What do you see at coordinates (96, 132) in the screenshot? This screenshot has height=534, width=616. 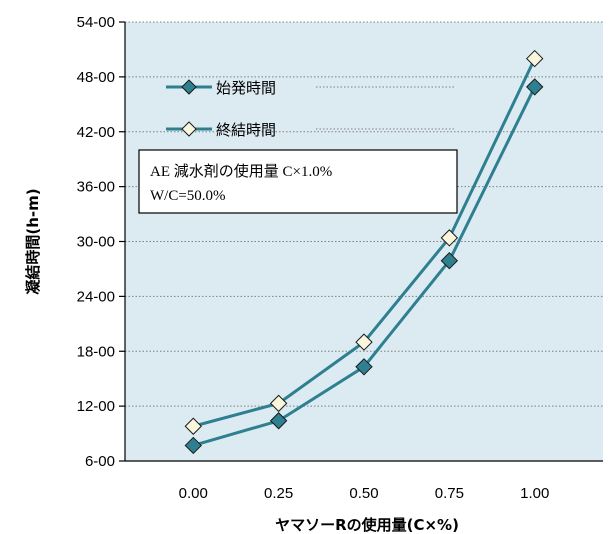 I see `y-tick-label: 42-00` at bounding box center [96, 132].